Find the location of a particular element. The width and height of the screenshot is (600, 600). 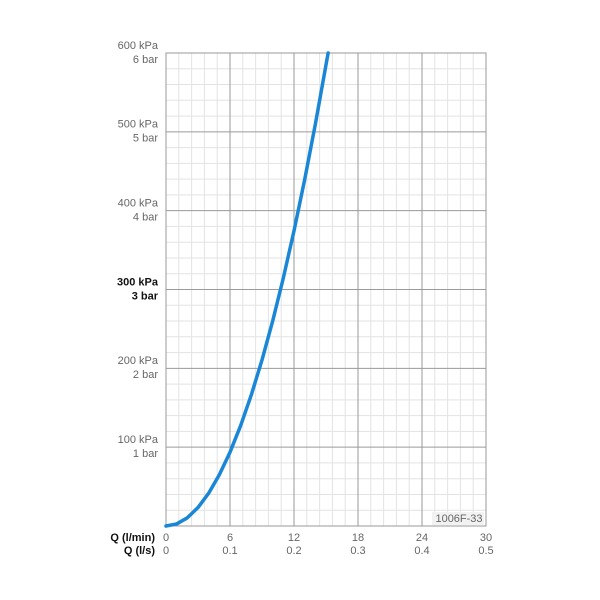

annotation: 1006F-33 is located at coordinates (458, 519).